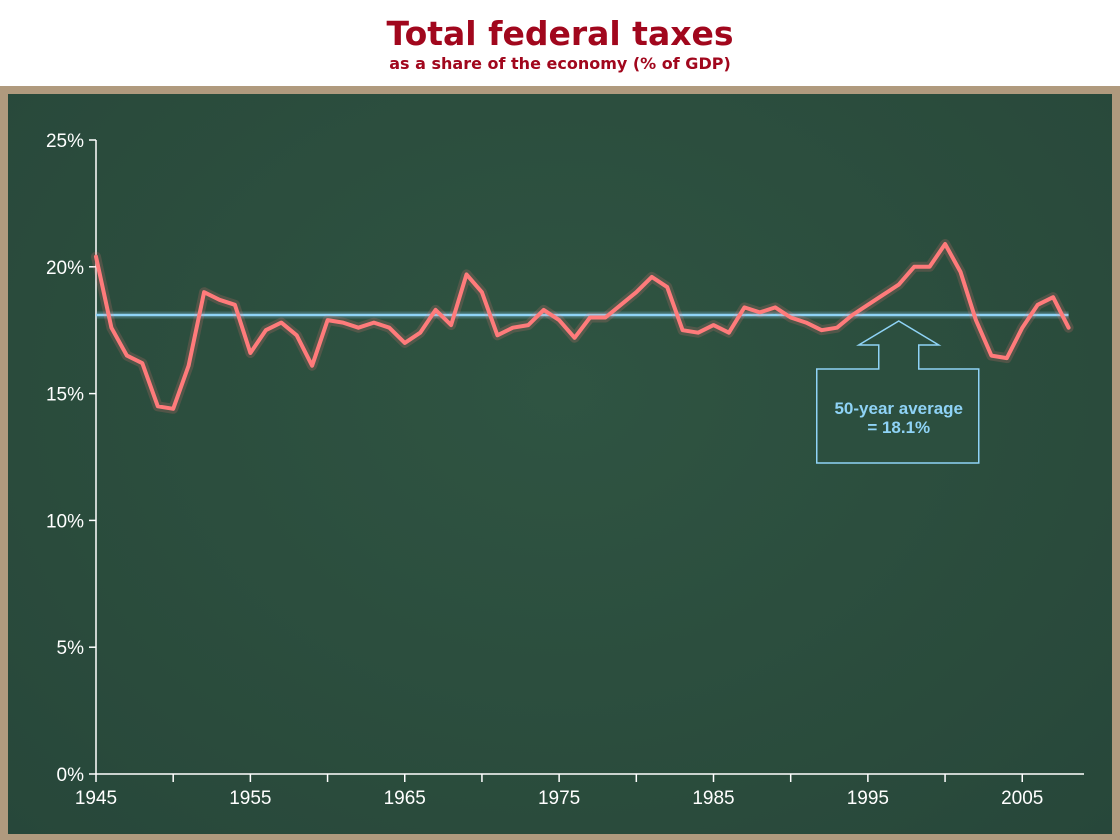 This screenshot has height=840, width=1120. I want to click on y-tick-label: 25%, so click(65, 141).